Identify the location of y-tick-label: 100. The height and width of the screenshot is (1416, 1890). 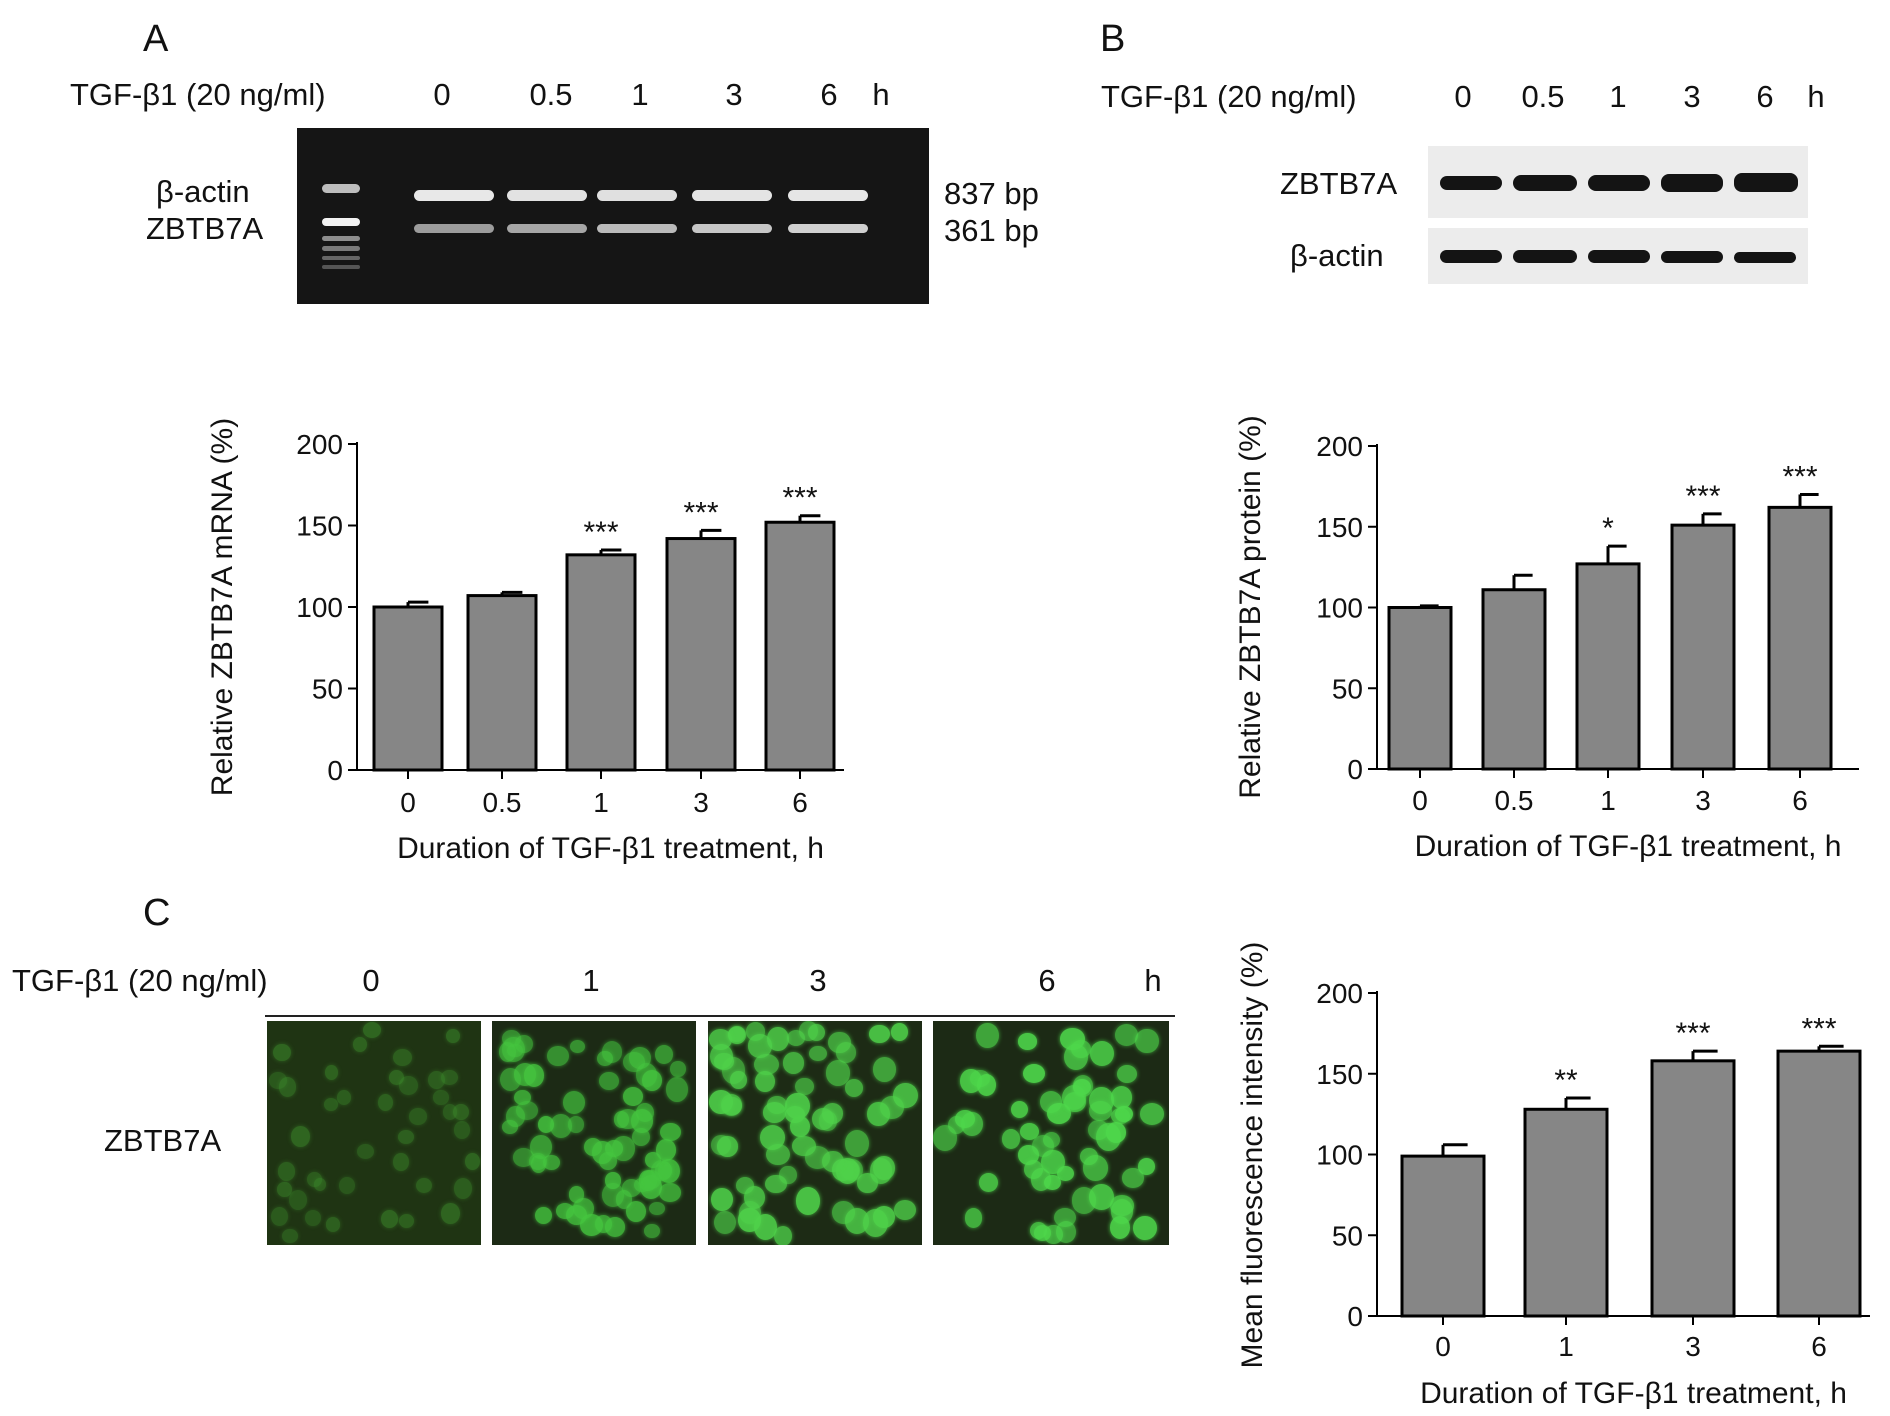
(319, 607).